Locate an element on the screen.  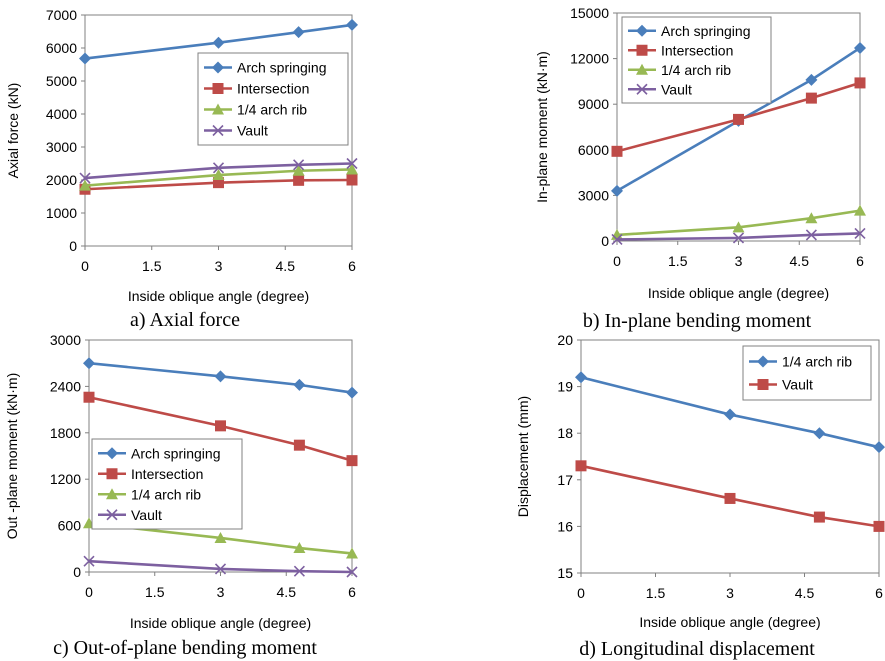
chart-caption: d) Longitudinal displacement is located at coordinates (697, 649).